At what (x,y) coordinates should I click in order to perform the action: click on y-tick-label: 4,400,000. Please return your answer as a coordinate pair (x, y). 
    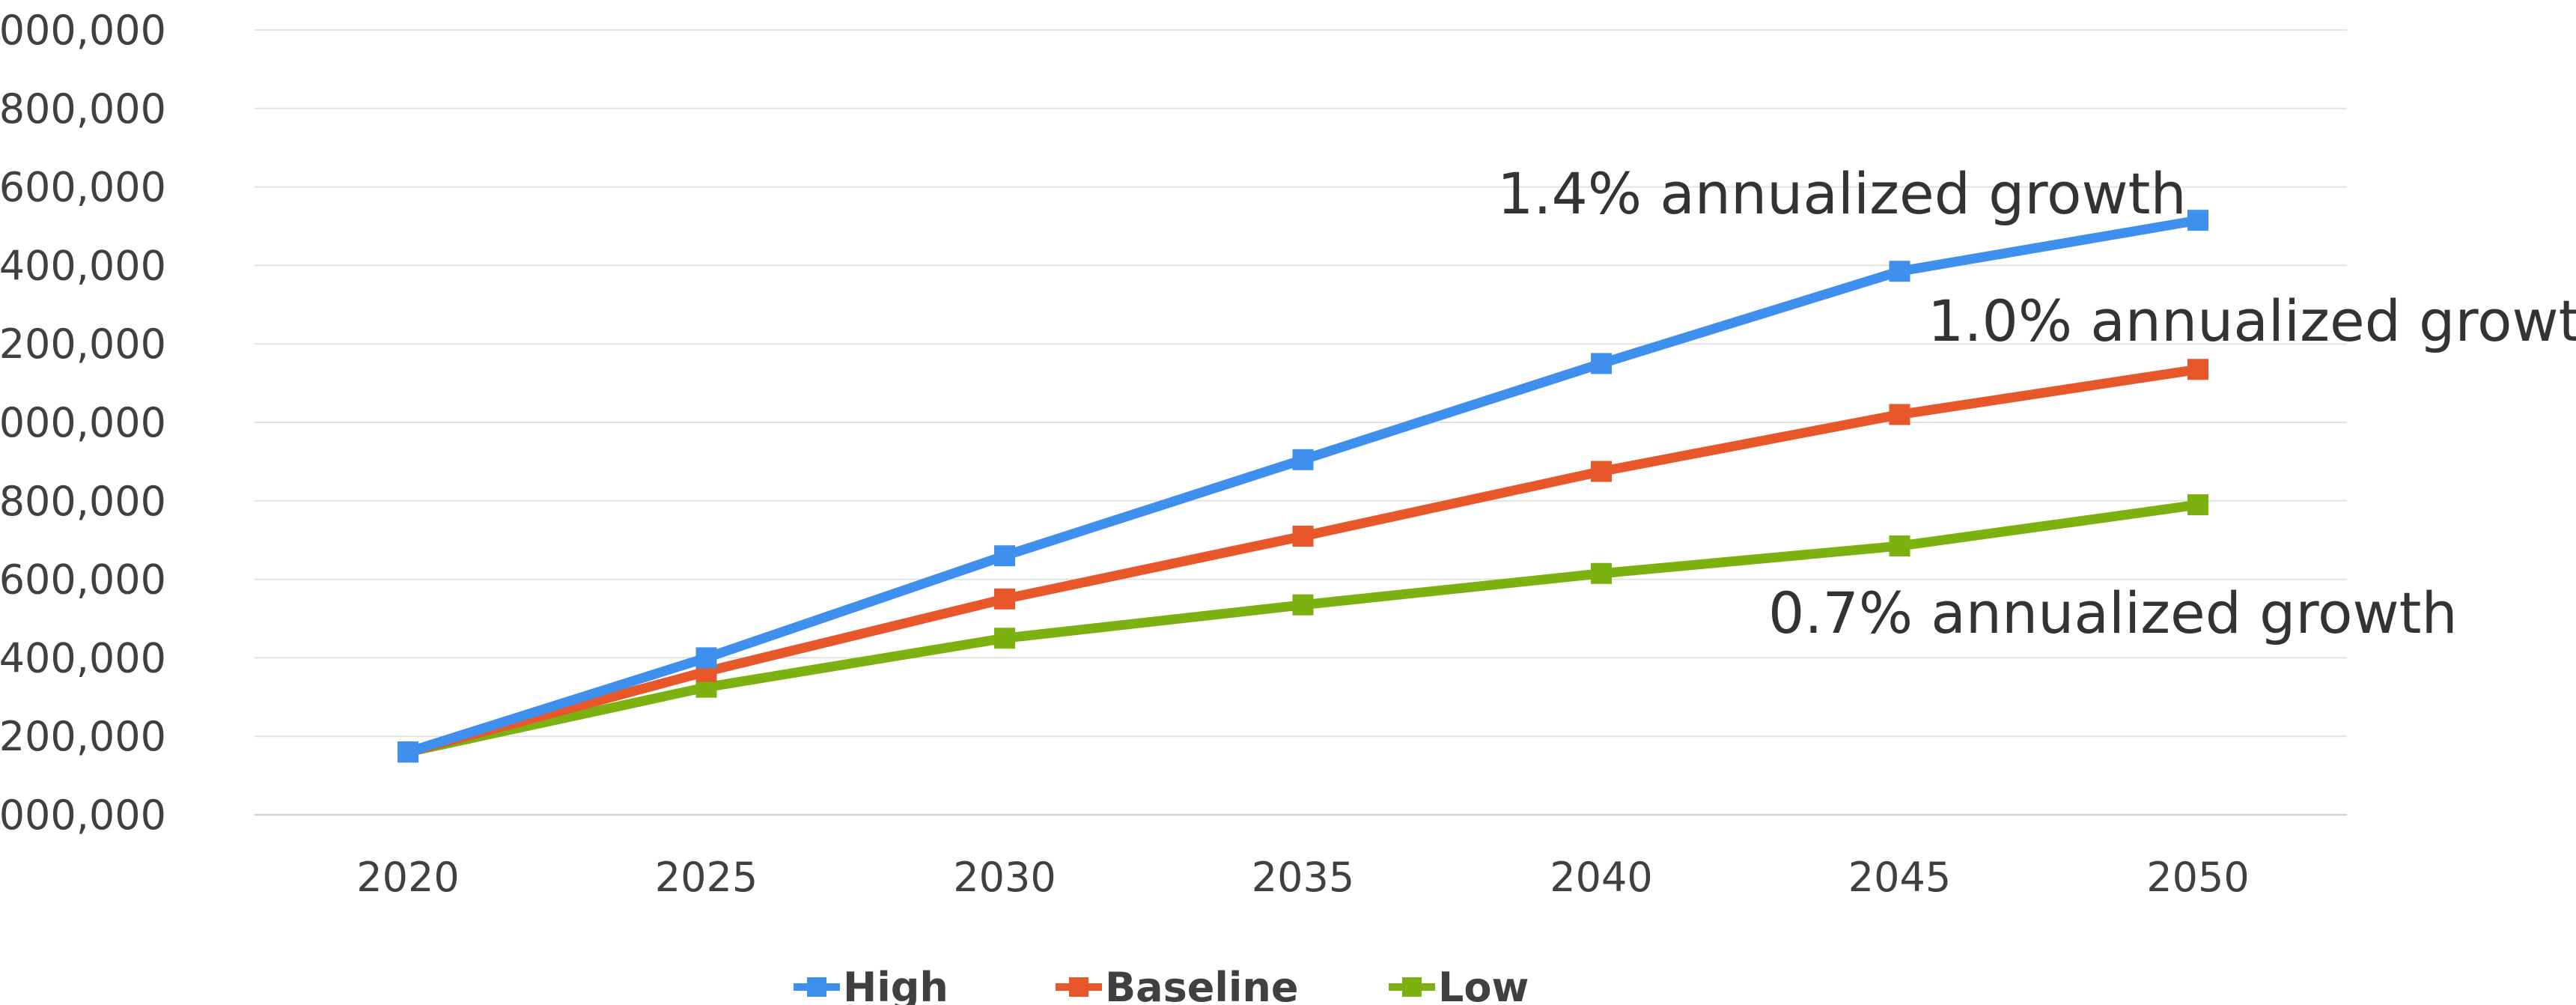
    Looking at the image, I should click on (83, 265).